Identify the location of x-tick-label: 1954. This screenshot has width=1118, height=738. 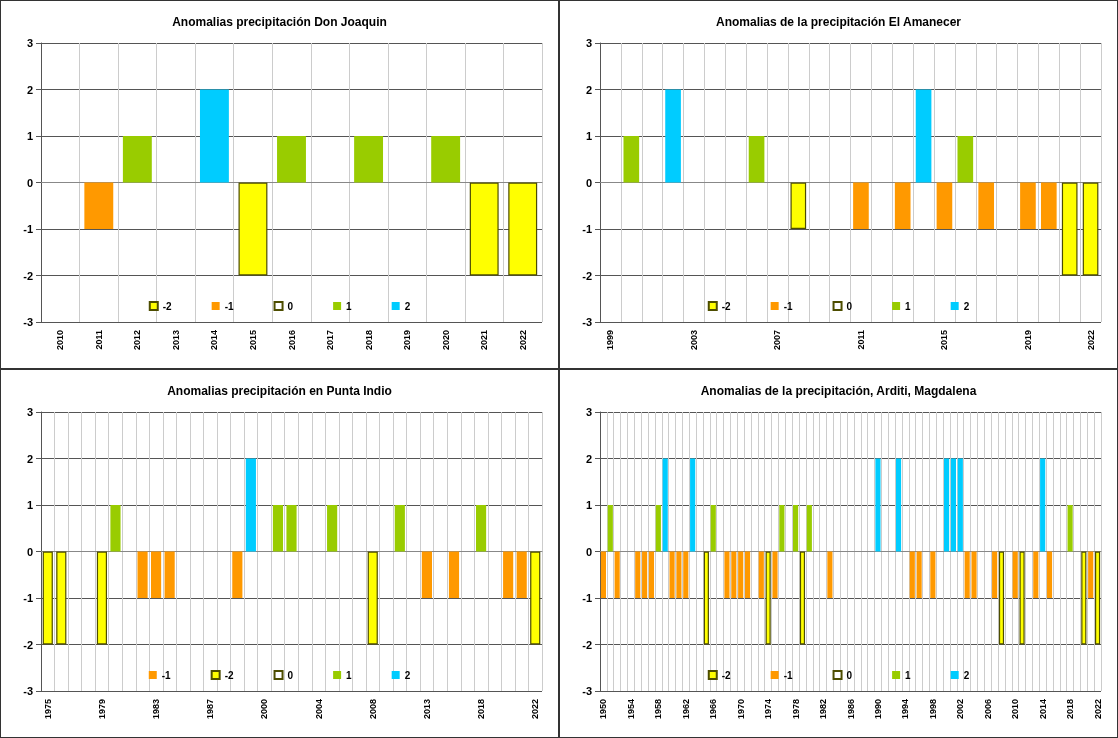
(630, 709).